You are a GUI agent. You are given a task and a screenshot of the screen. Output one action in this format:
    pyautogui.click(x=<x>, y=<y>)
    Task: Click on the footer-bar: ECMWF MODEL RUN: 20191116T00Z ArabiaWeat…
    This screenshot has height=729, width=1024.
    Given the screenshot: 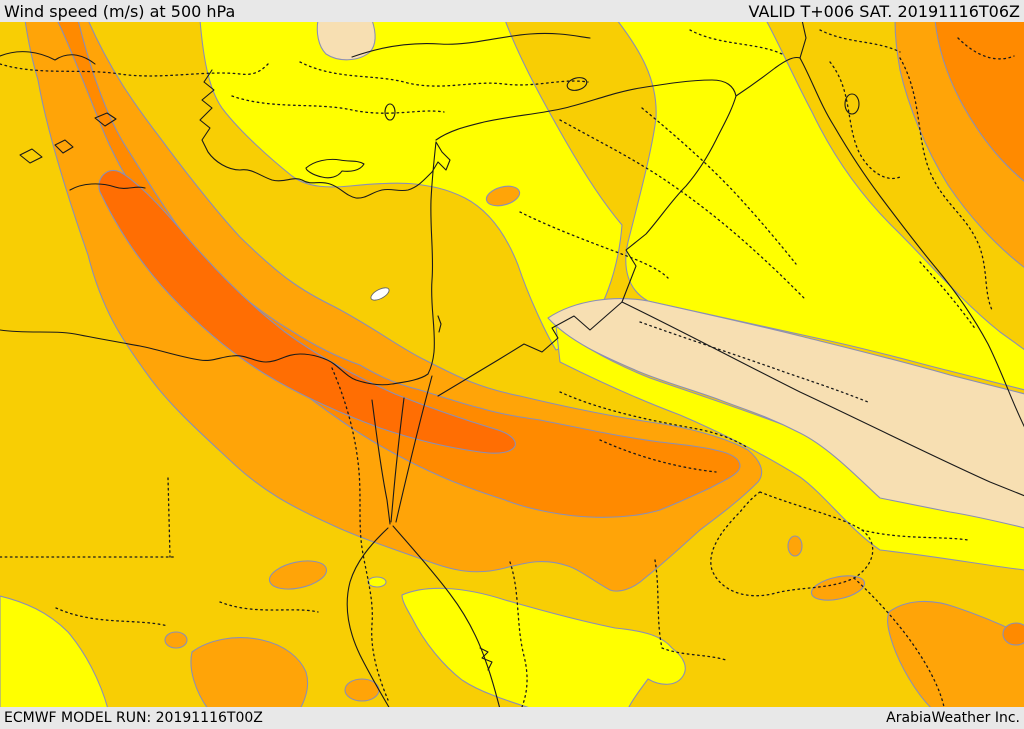 What is the action you would take?
    pyautogui.click(x=512, y=718)
    